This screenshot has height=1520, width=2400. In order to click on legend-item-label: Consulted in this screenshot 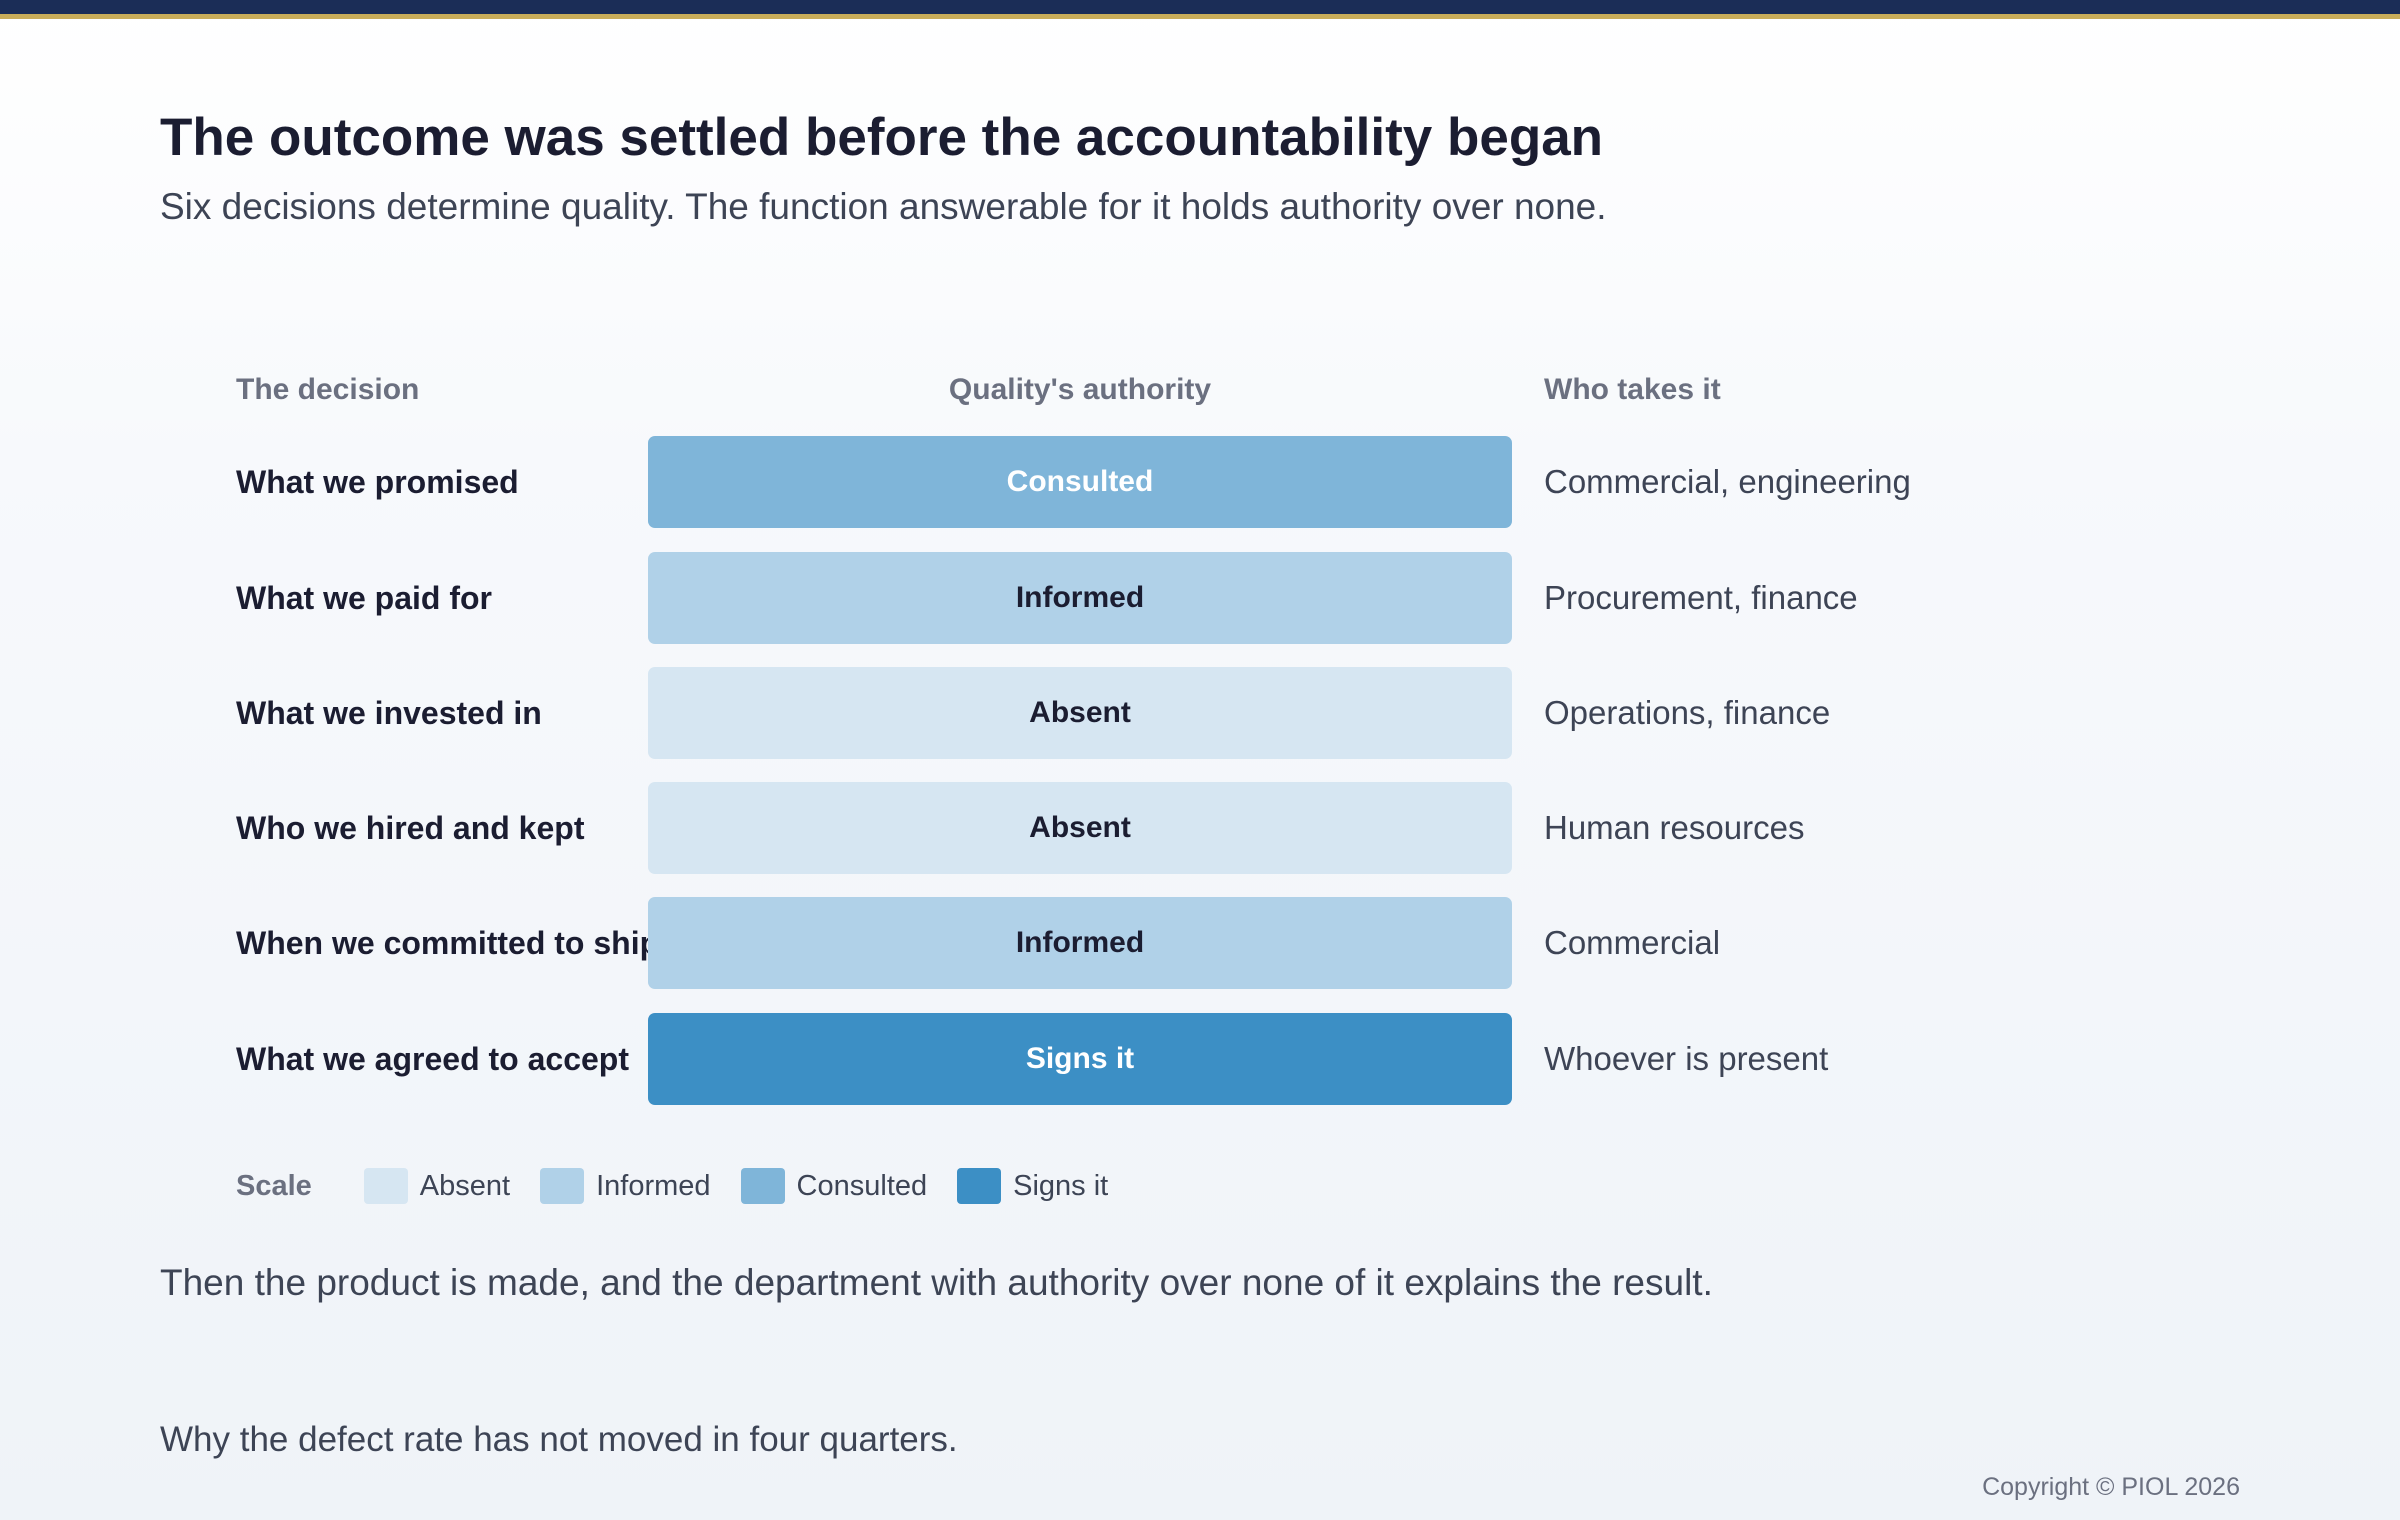, I will do `click(862, 1185)`.